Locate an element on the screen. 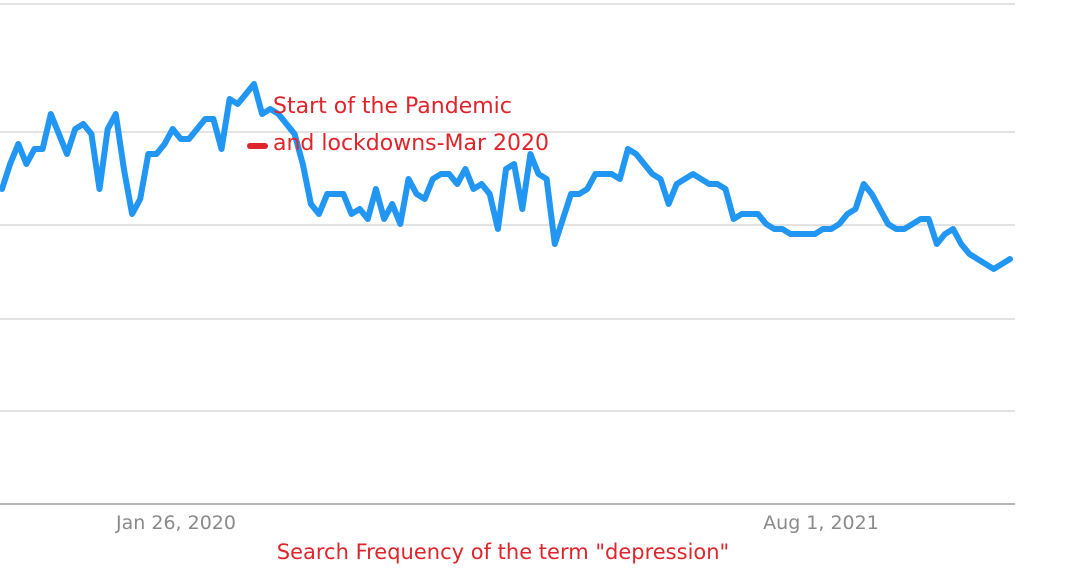 This screenshot has width=1068, height=580. annotation-line-2: and lockdowns-Mar 2020 is located at coordinates (411, 143).